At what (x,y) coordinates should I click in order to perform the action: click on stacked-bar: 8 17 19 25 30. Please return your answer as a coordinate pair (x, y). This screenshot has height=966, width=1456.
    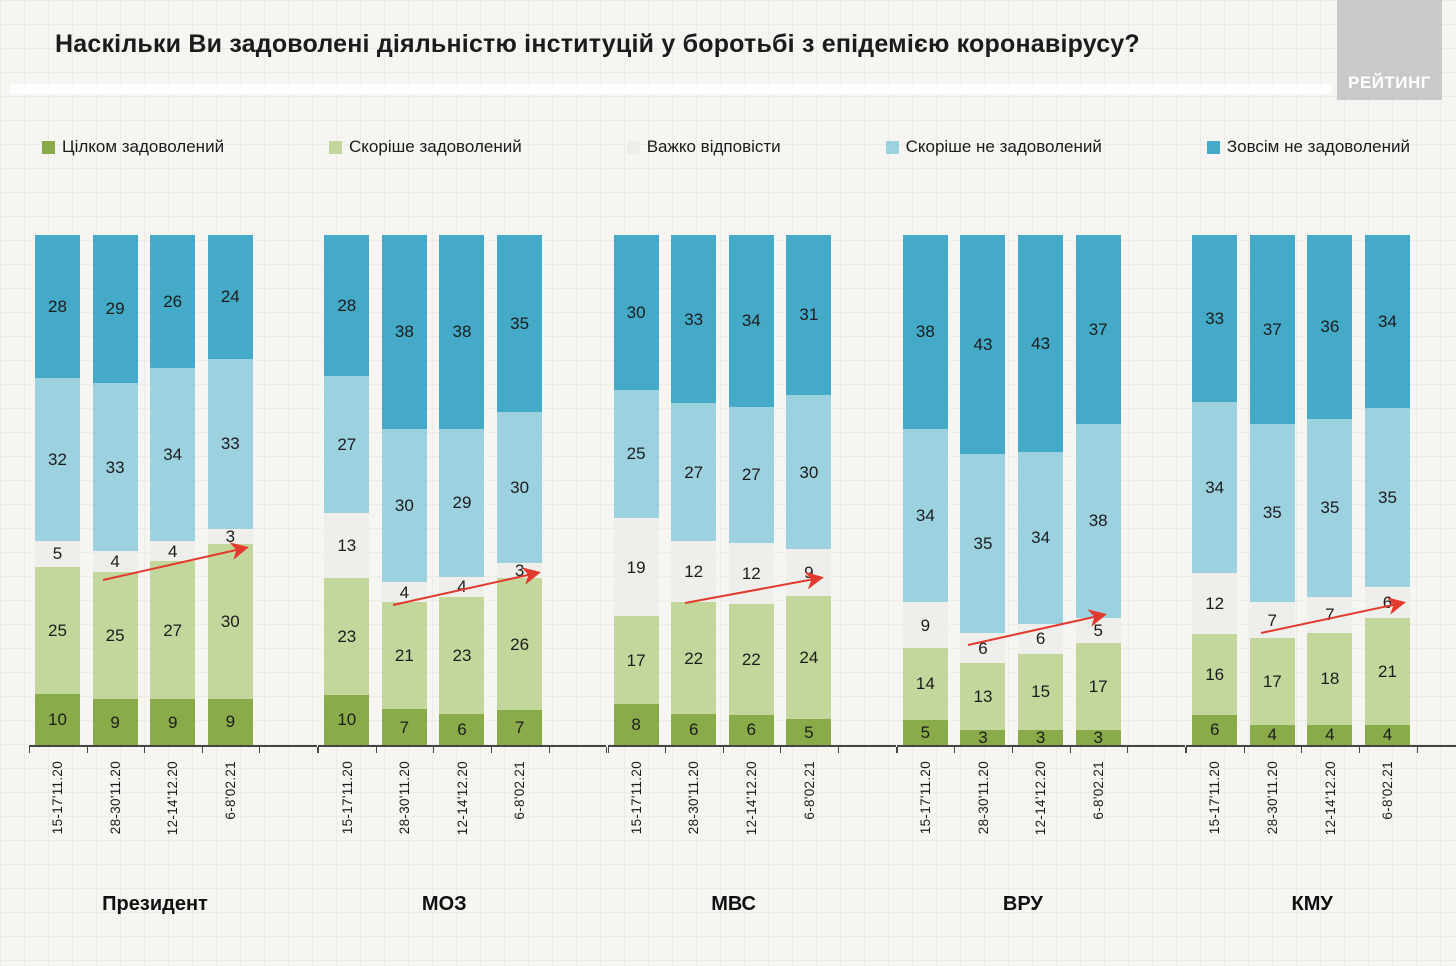
    Looking at the image, I should click on (636, 490).